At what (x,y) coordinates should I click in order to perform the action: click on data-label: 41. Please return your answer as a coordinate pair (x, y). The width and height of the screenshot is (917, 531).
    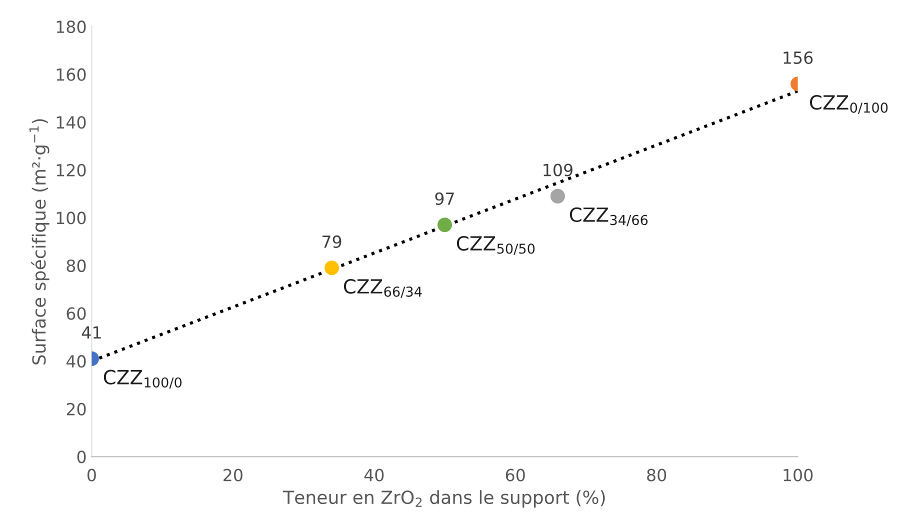
    Looking at the image, I should click on (91, 332).